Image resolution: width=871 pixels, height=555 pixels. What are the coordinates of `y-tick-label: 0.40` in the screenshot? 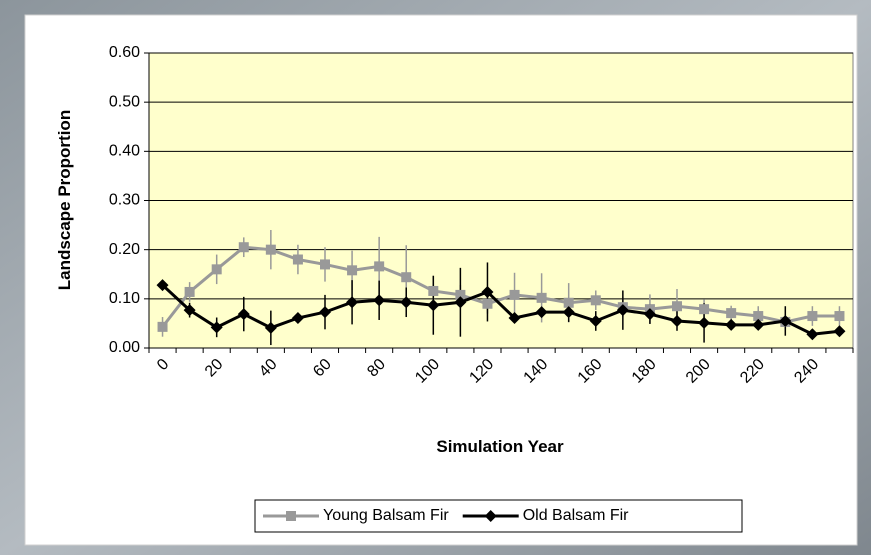 It's located at (124, 151).